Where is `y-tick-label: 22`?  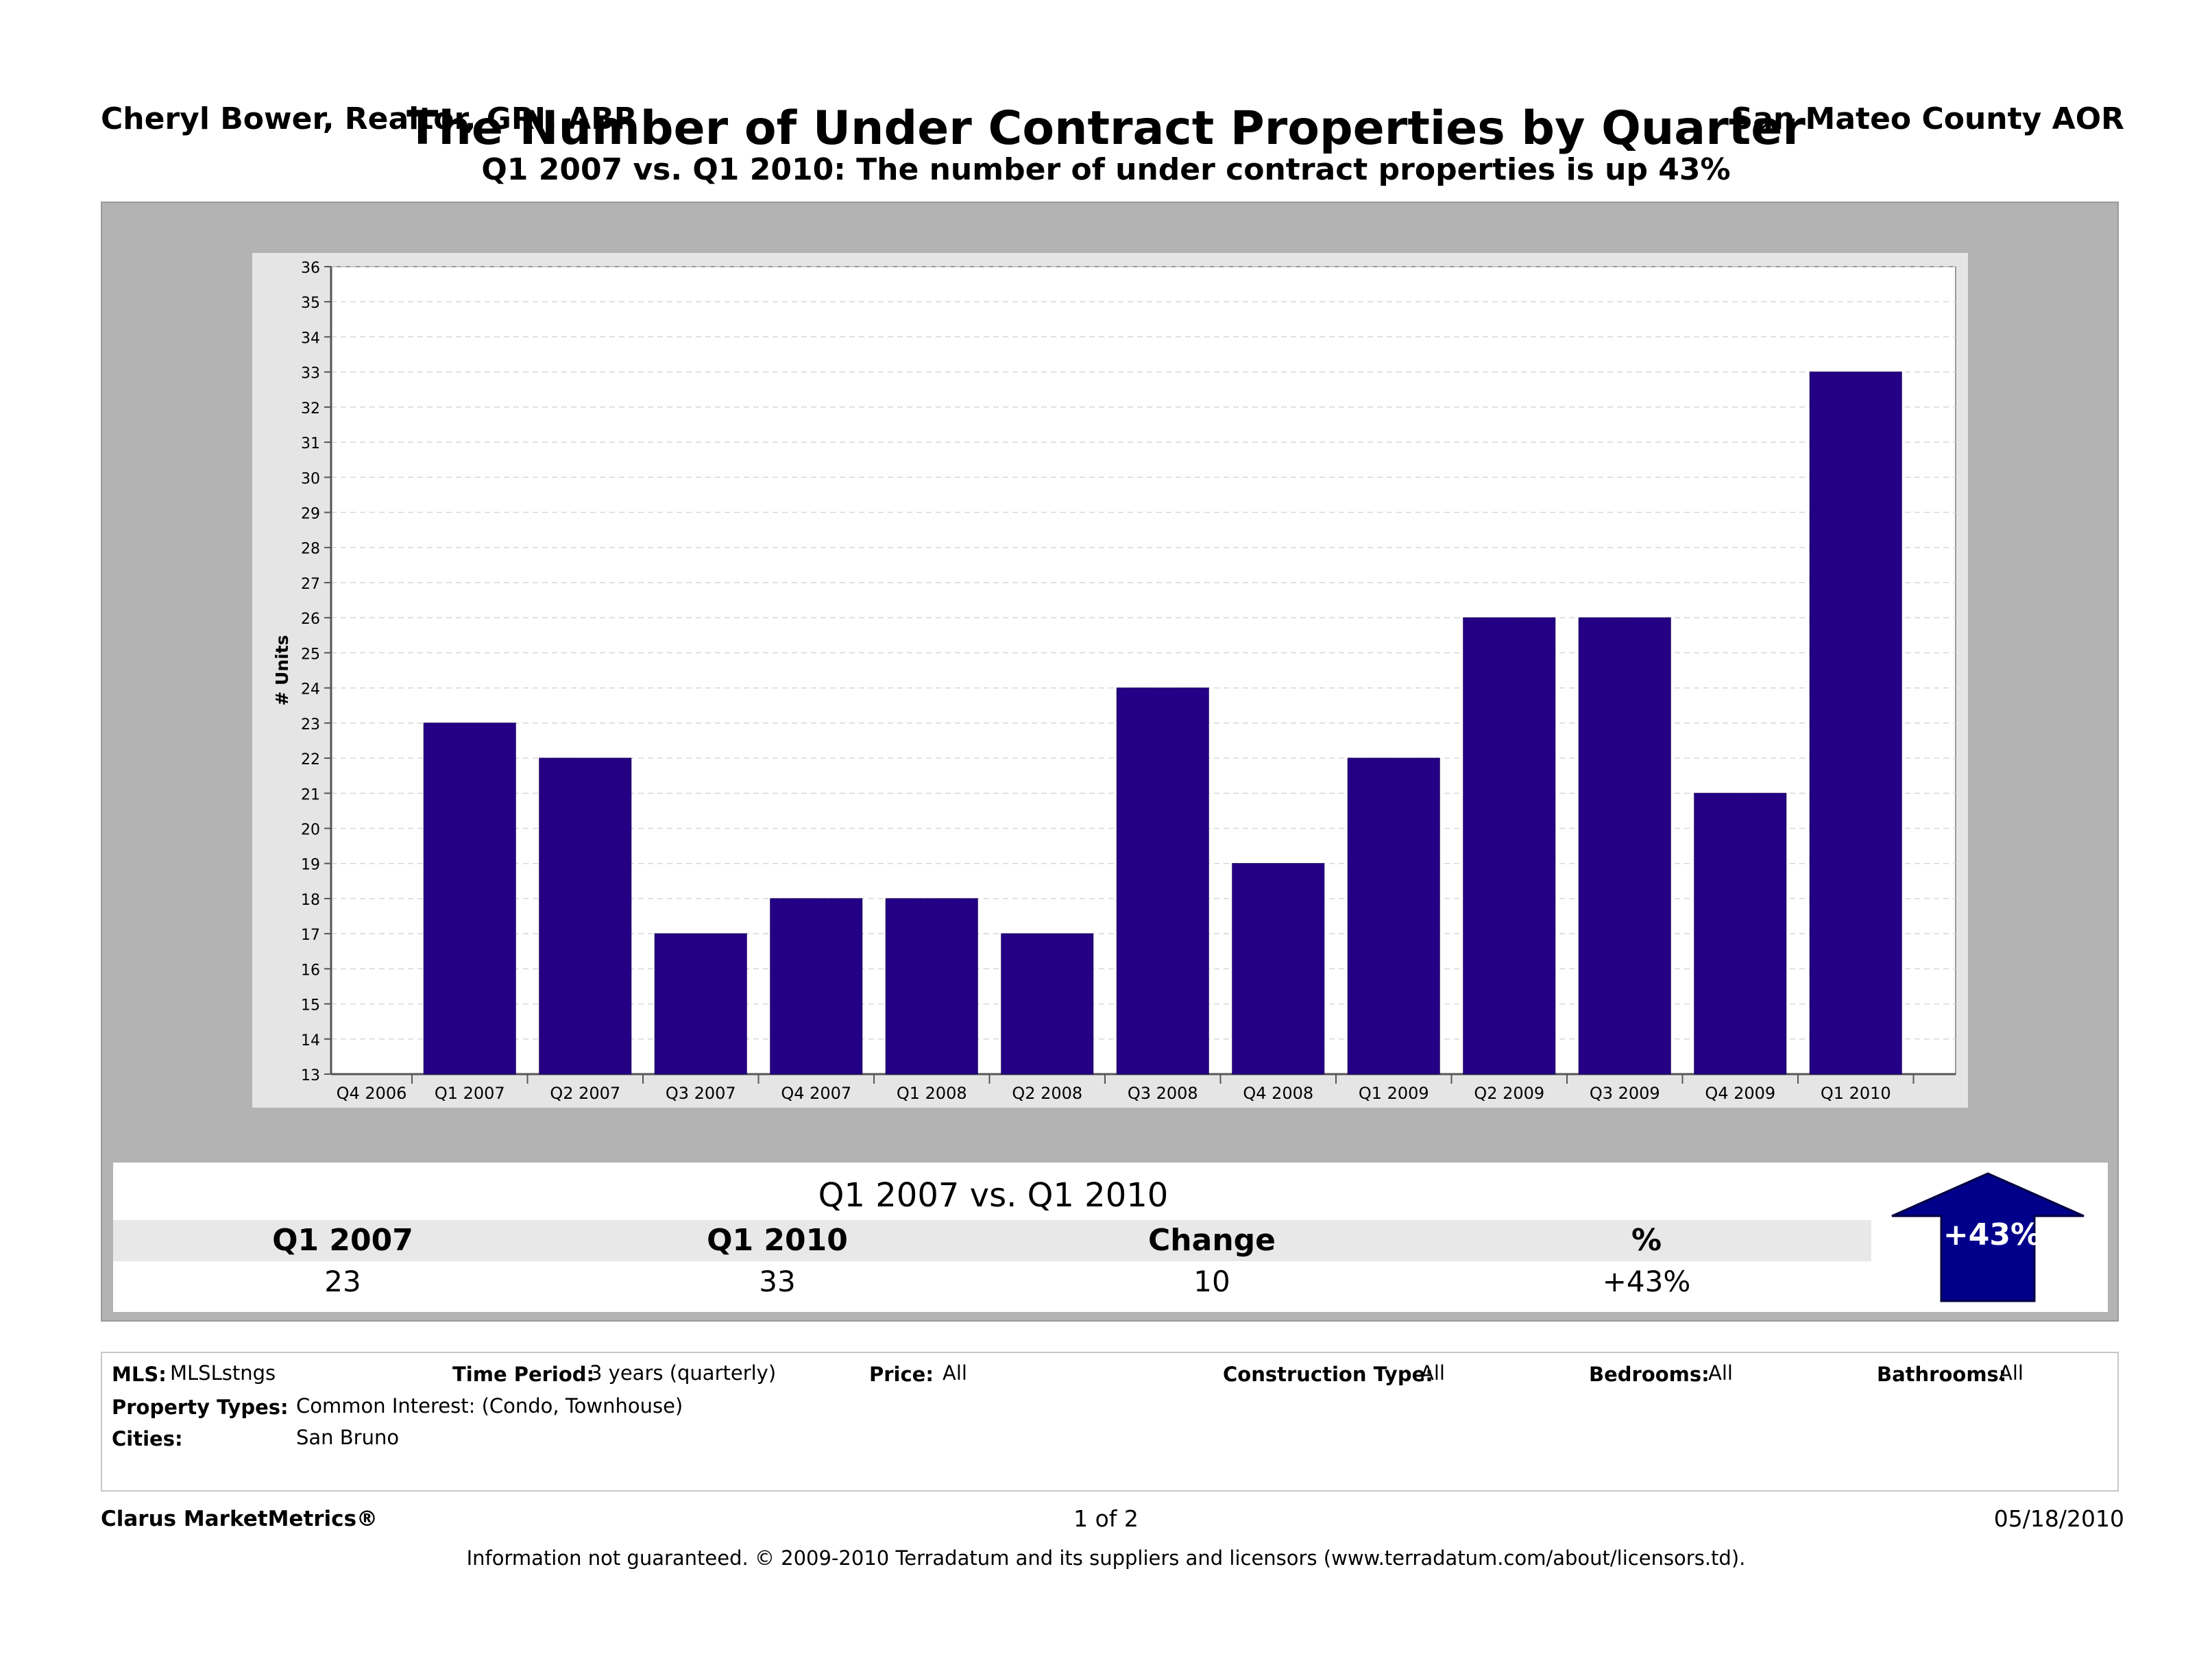 y-tick-label: 22 is located at coordinates (310, 759).